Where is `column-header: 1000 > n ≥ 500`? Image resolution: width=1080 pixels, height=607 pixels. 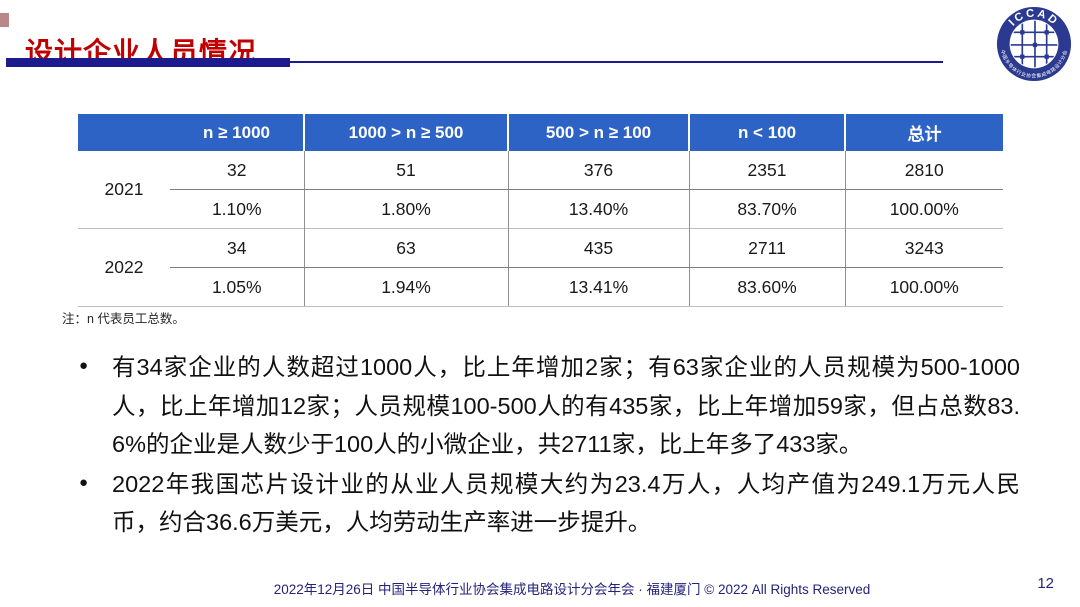
column-header: 1000 > n ≥ 500 is located at coordinates (405, 132).